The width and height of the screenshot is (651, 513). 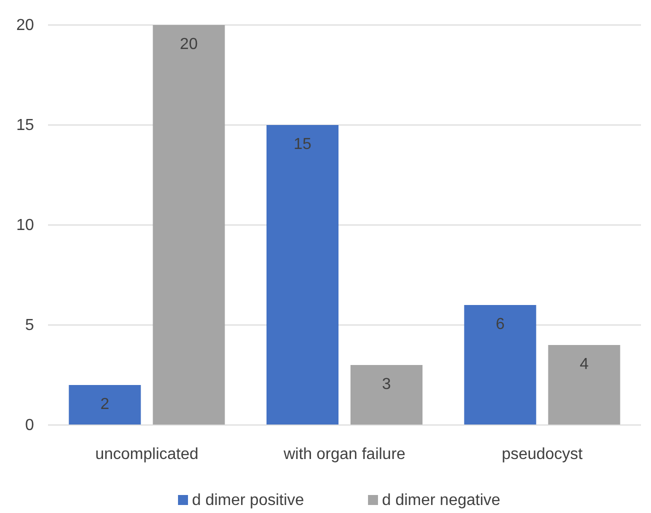 What do you see at coordinates (25, 225) in the screenshot?
I see `y-tick-label: 10` at bounding box center [25, 225].